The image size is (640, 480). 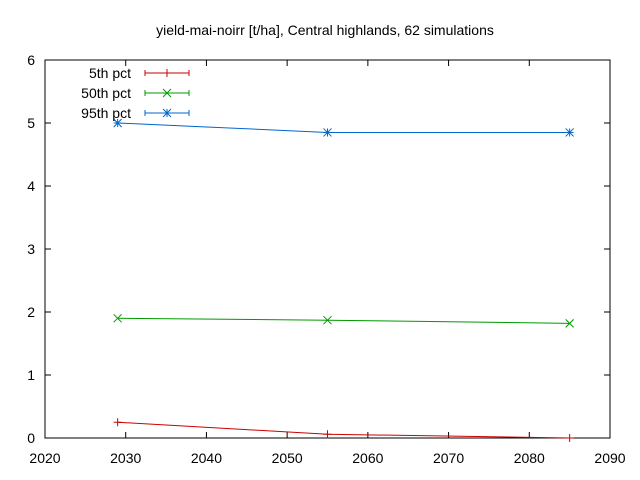 What do you see at coordinates (106, 93) in the screenshot?
I see `legend-label: 50th pct` at bounding box center [106, 93].